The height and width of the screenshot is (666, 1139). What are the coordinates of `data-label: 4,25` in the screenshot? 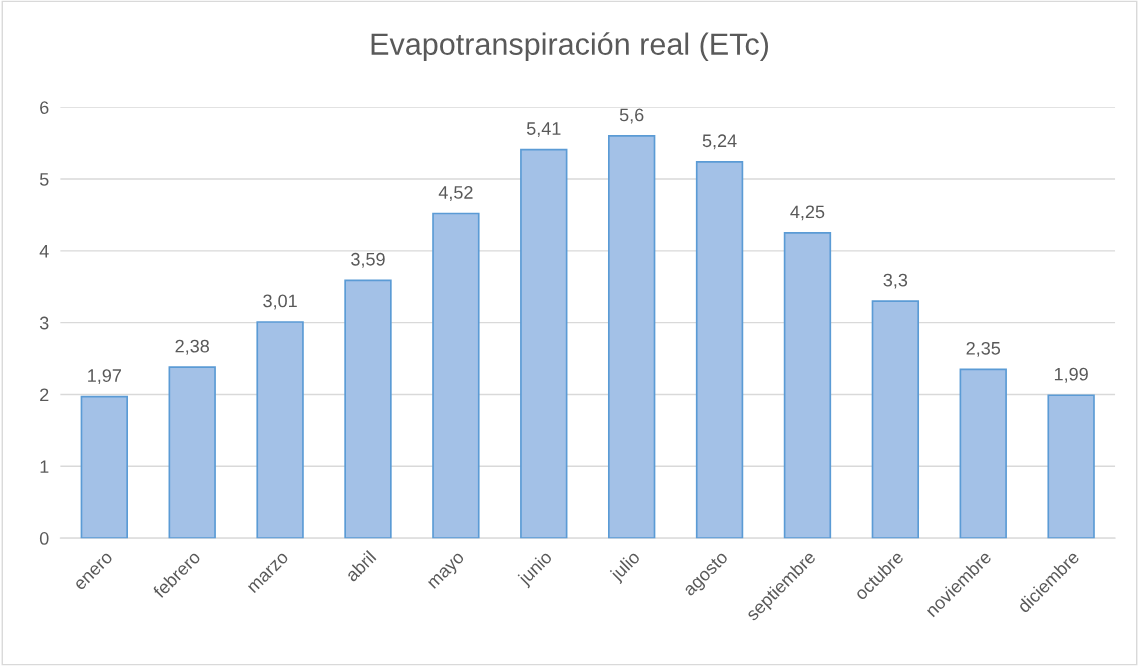 It's located at (807, 213).